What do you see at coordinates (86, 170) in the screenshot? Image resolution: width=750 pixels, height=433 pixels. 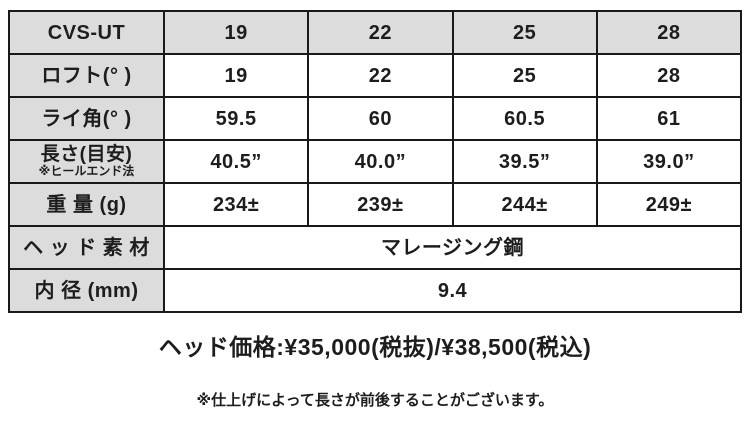 I see `row-label-length-sub: ※ヒールエンド法` at bounding box center [86, 170].